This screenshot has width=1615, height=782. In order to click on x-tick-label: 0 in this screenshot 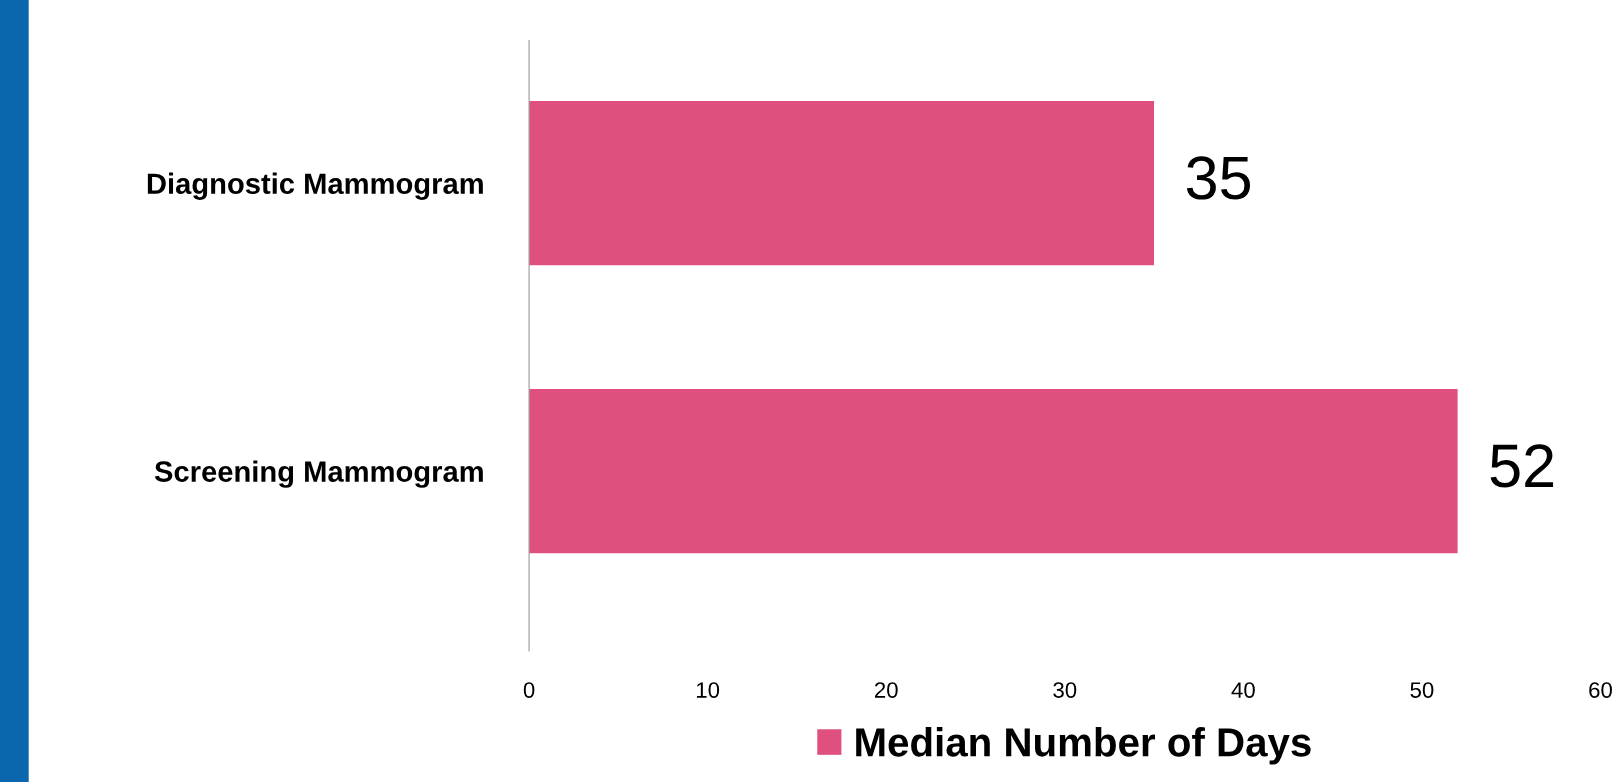, I will do `click(529, 690)`.